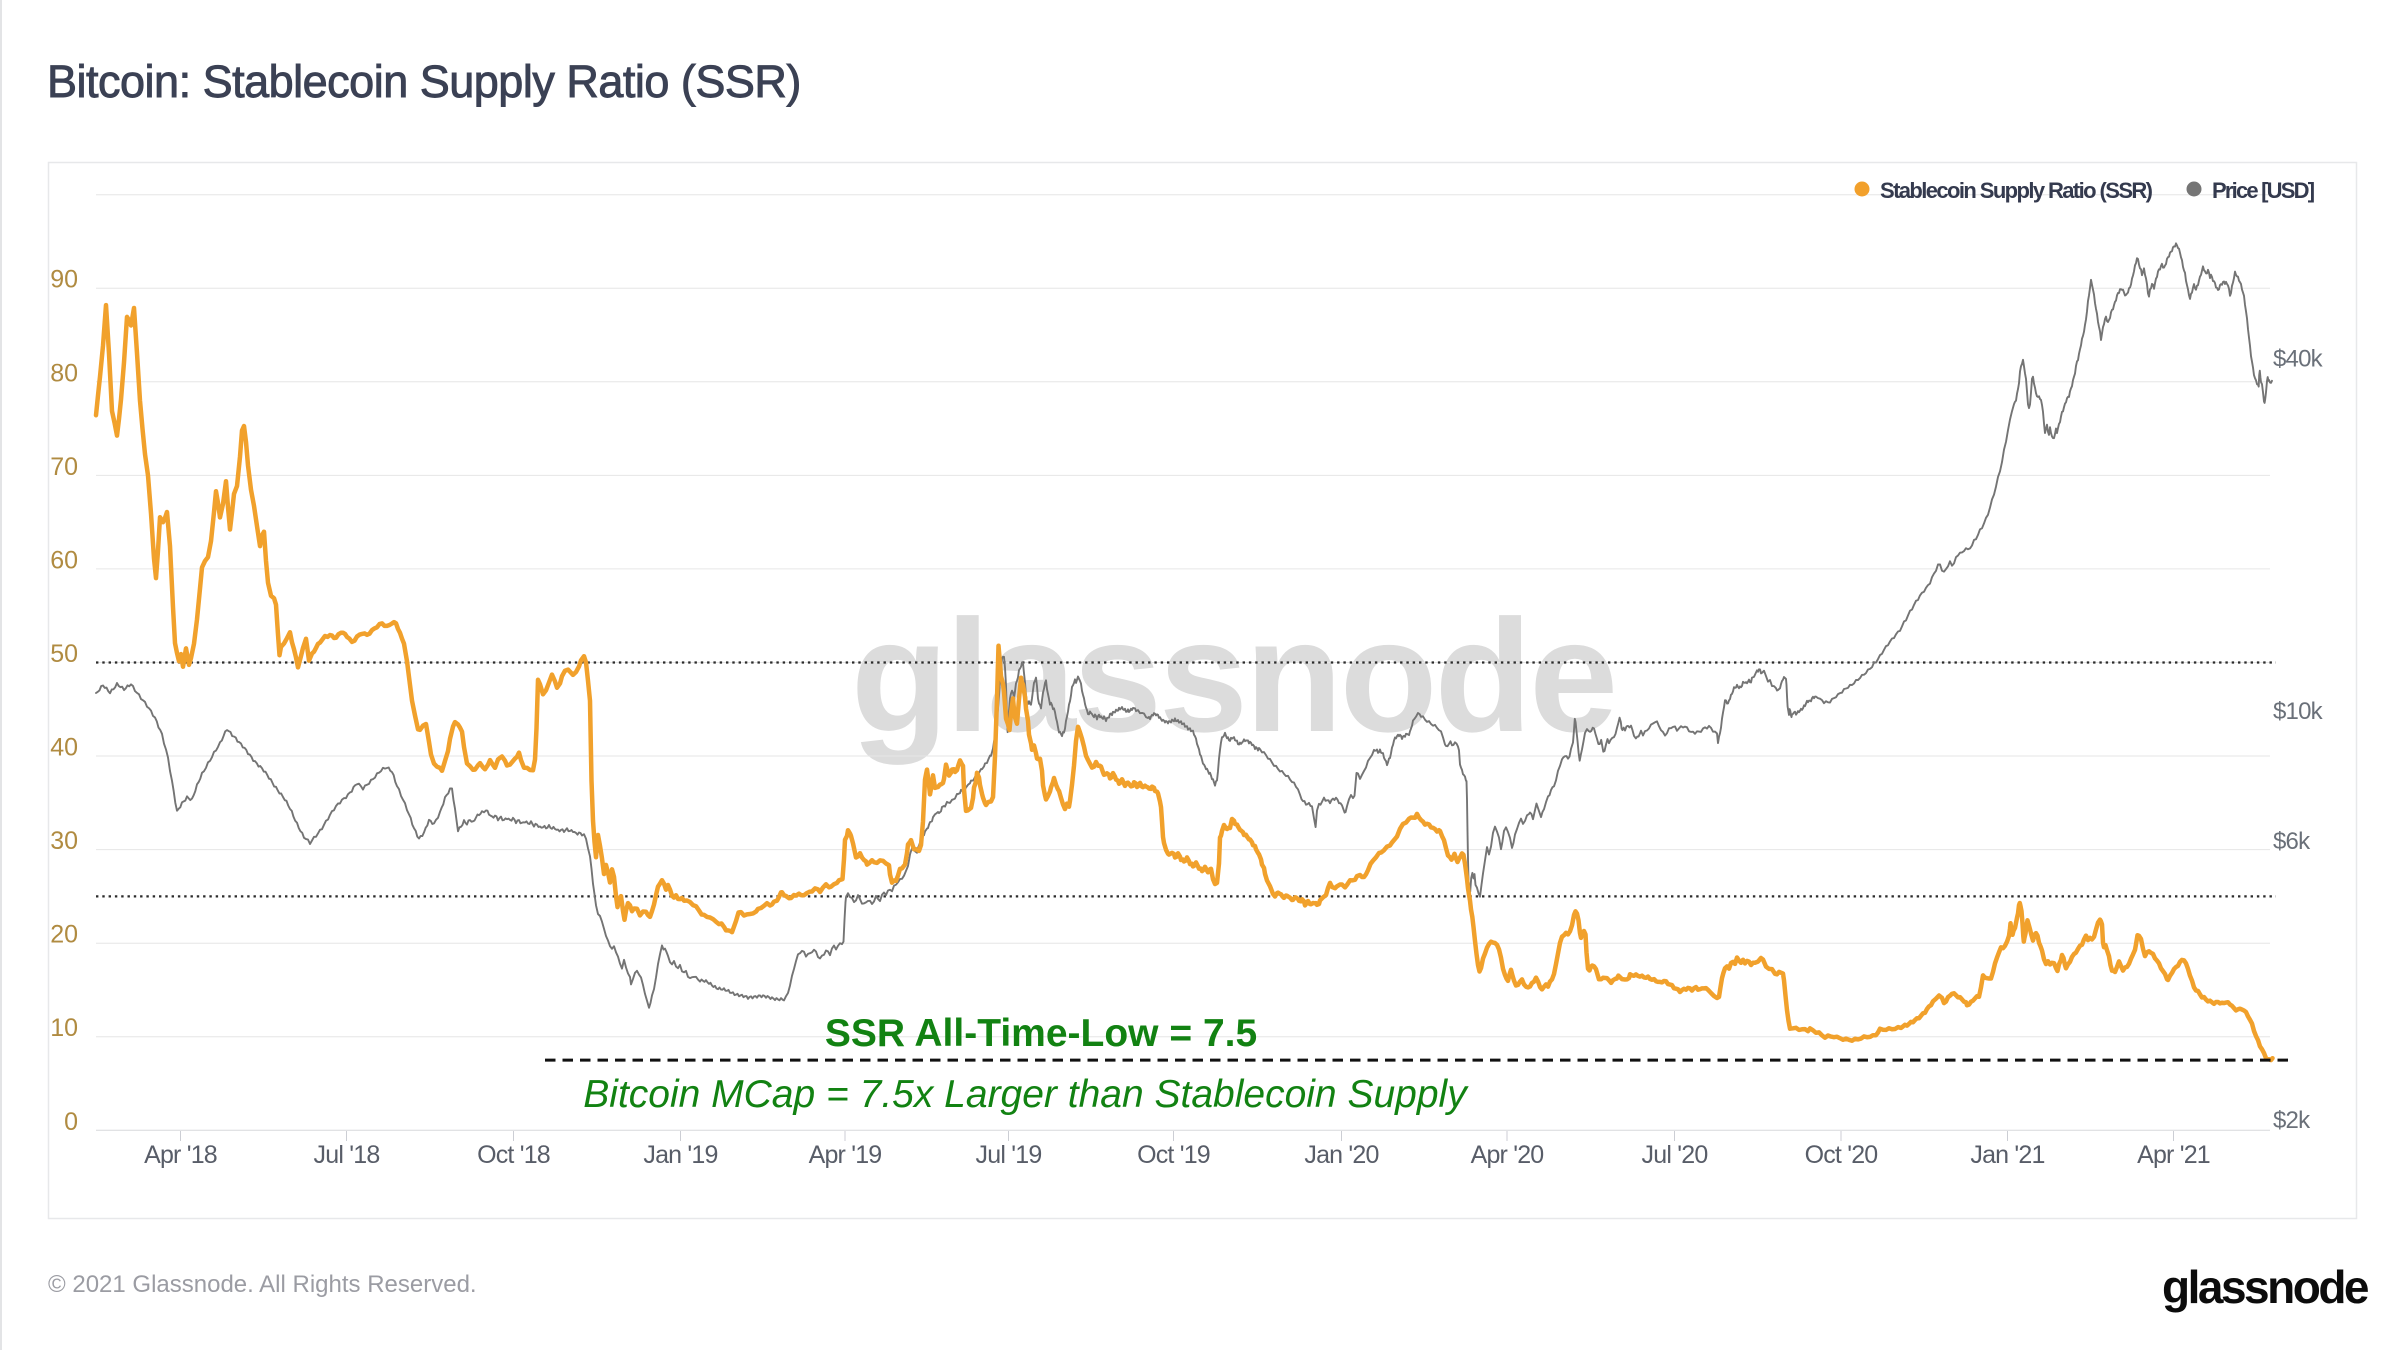 Image resolution: width=2400 pixels, height=1355 pixels. I want to click on svg-text: Jul '18, so click(347, 1155).